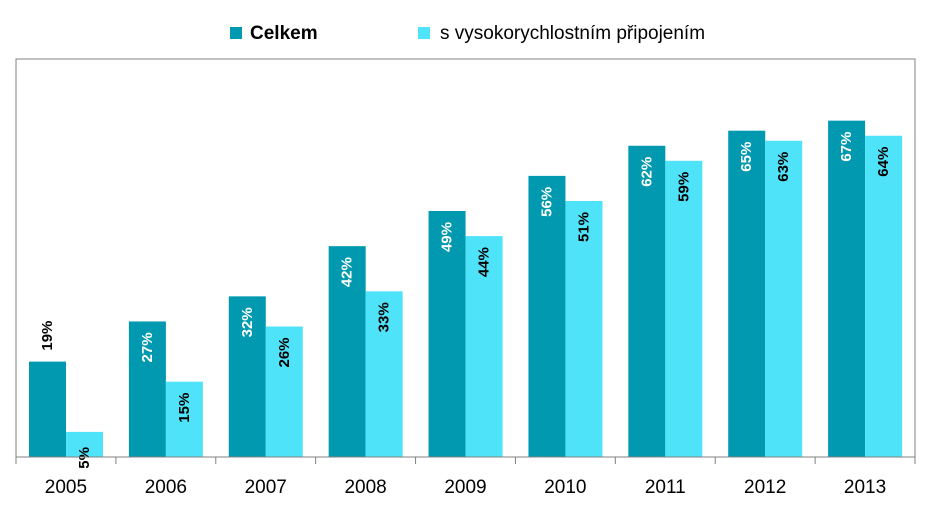 The width and height of the screenshot is (929, 510). I want to click on bar-vysokorychlostni-2010, so click(584, 329).